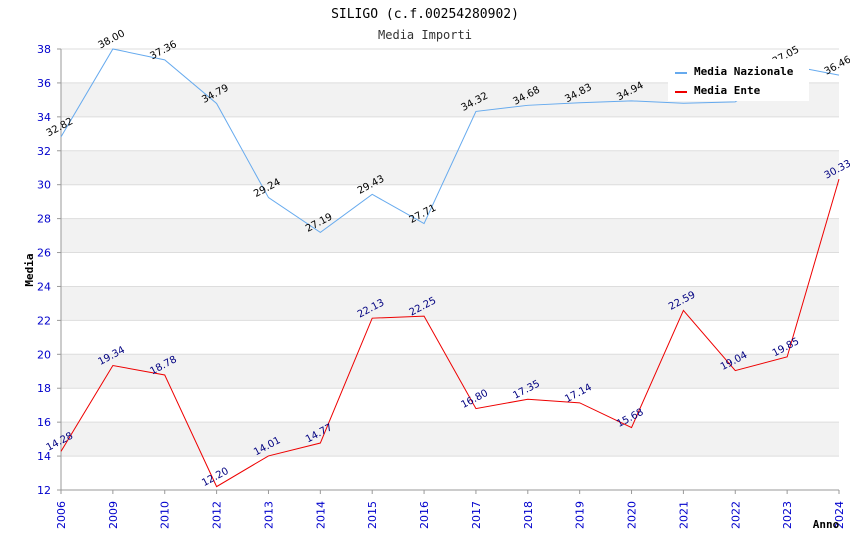  I want to click on y-tick-label: 32, so click(44, 151).